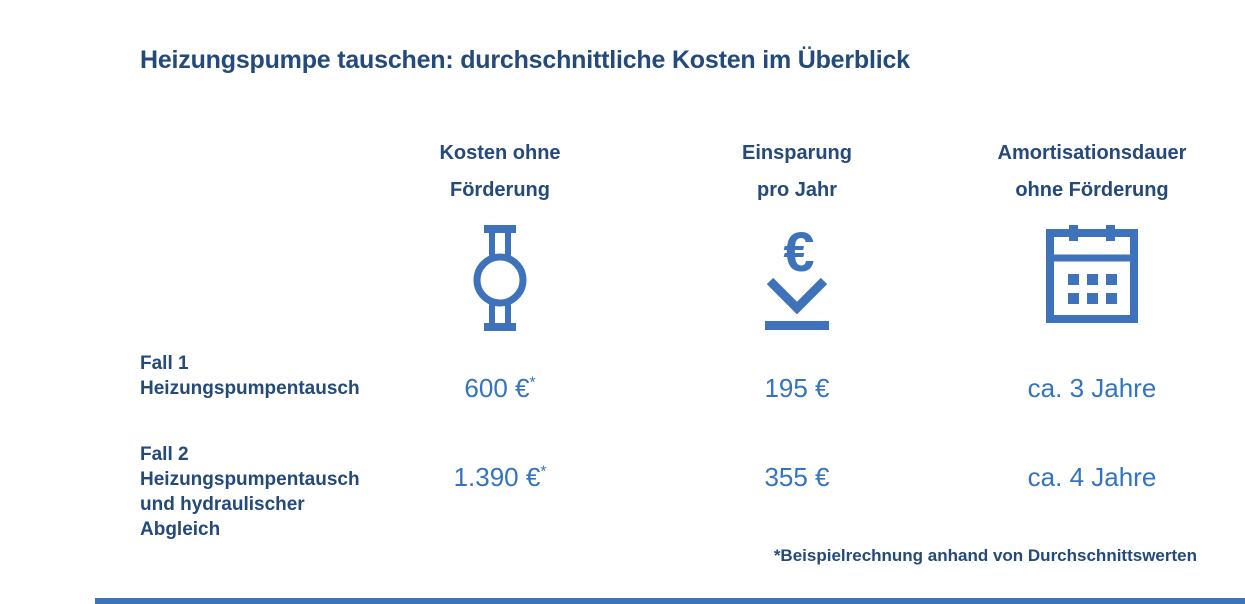 The height and width of the screenshot is (604, 1245). Describe the element at coordinates (1092, 281) in the screenshot. I see `calendar-icon` at that location.